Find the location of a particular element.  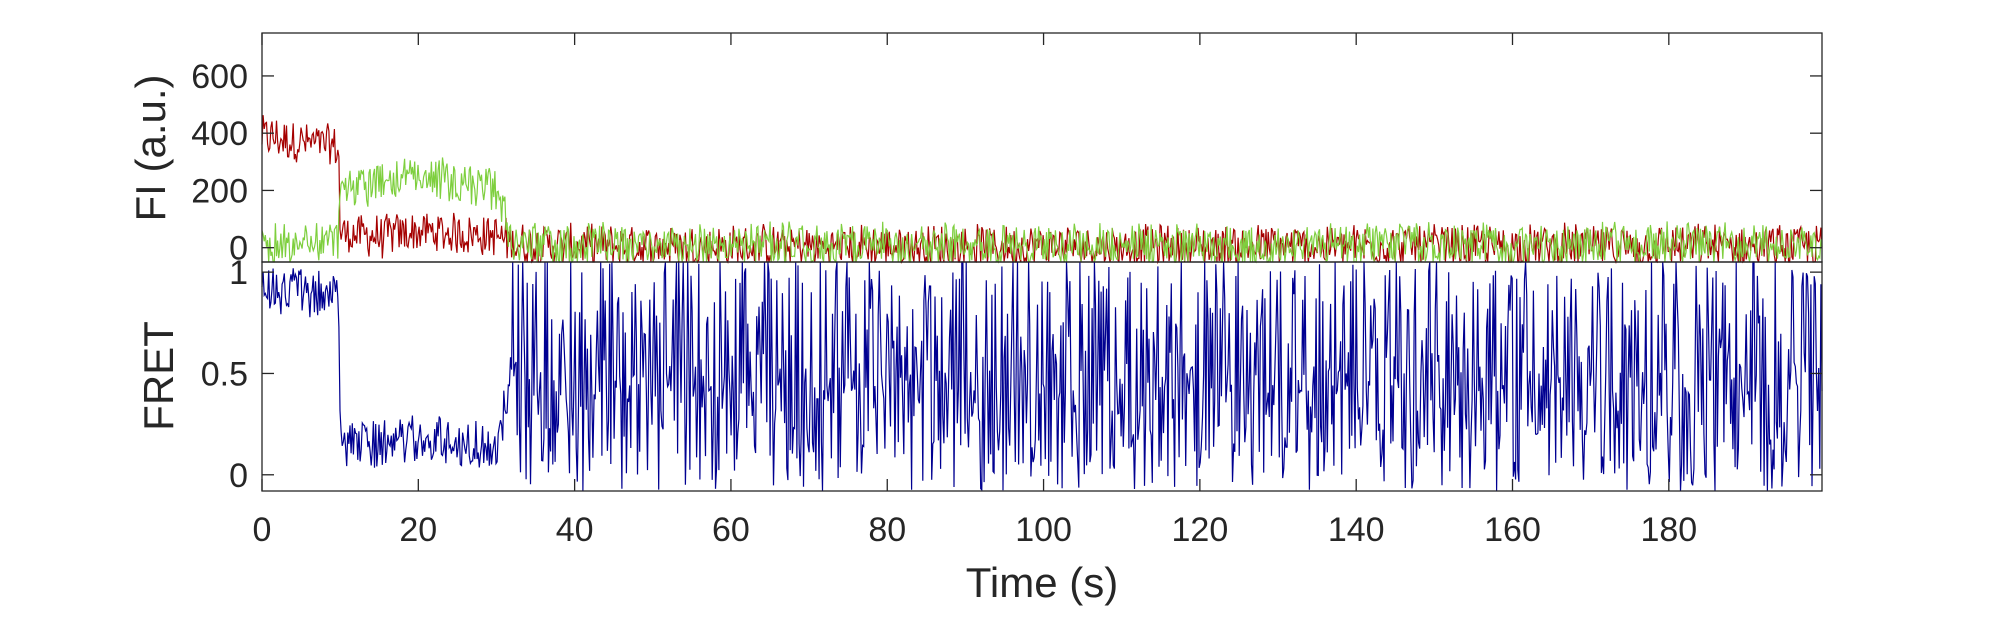

x-tick-label: 160 is located at coordinates (1512, 530).